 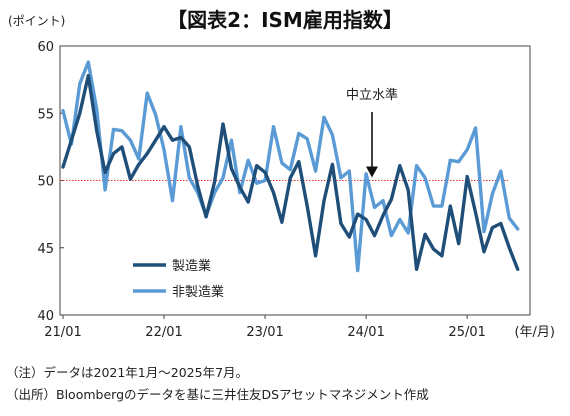 What do you see at coordinates (127, 372) in the screenshot?
I see `note-text: （注）データは2021年1月～2025年7月。` at bounding box center [127, 372].